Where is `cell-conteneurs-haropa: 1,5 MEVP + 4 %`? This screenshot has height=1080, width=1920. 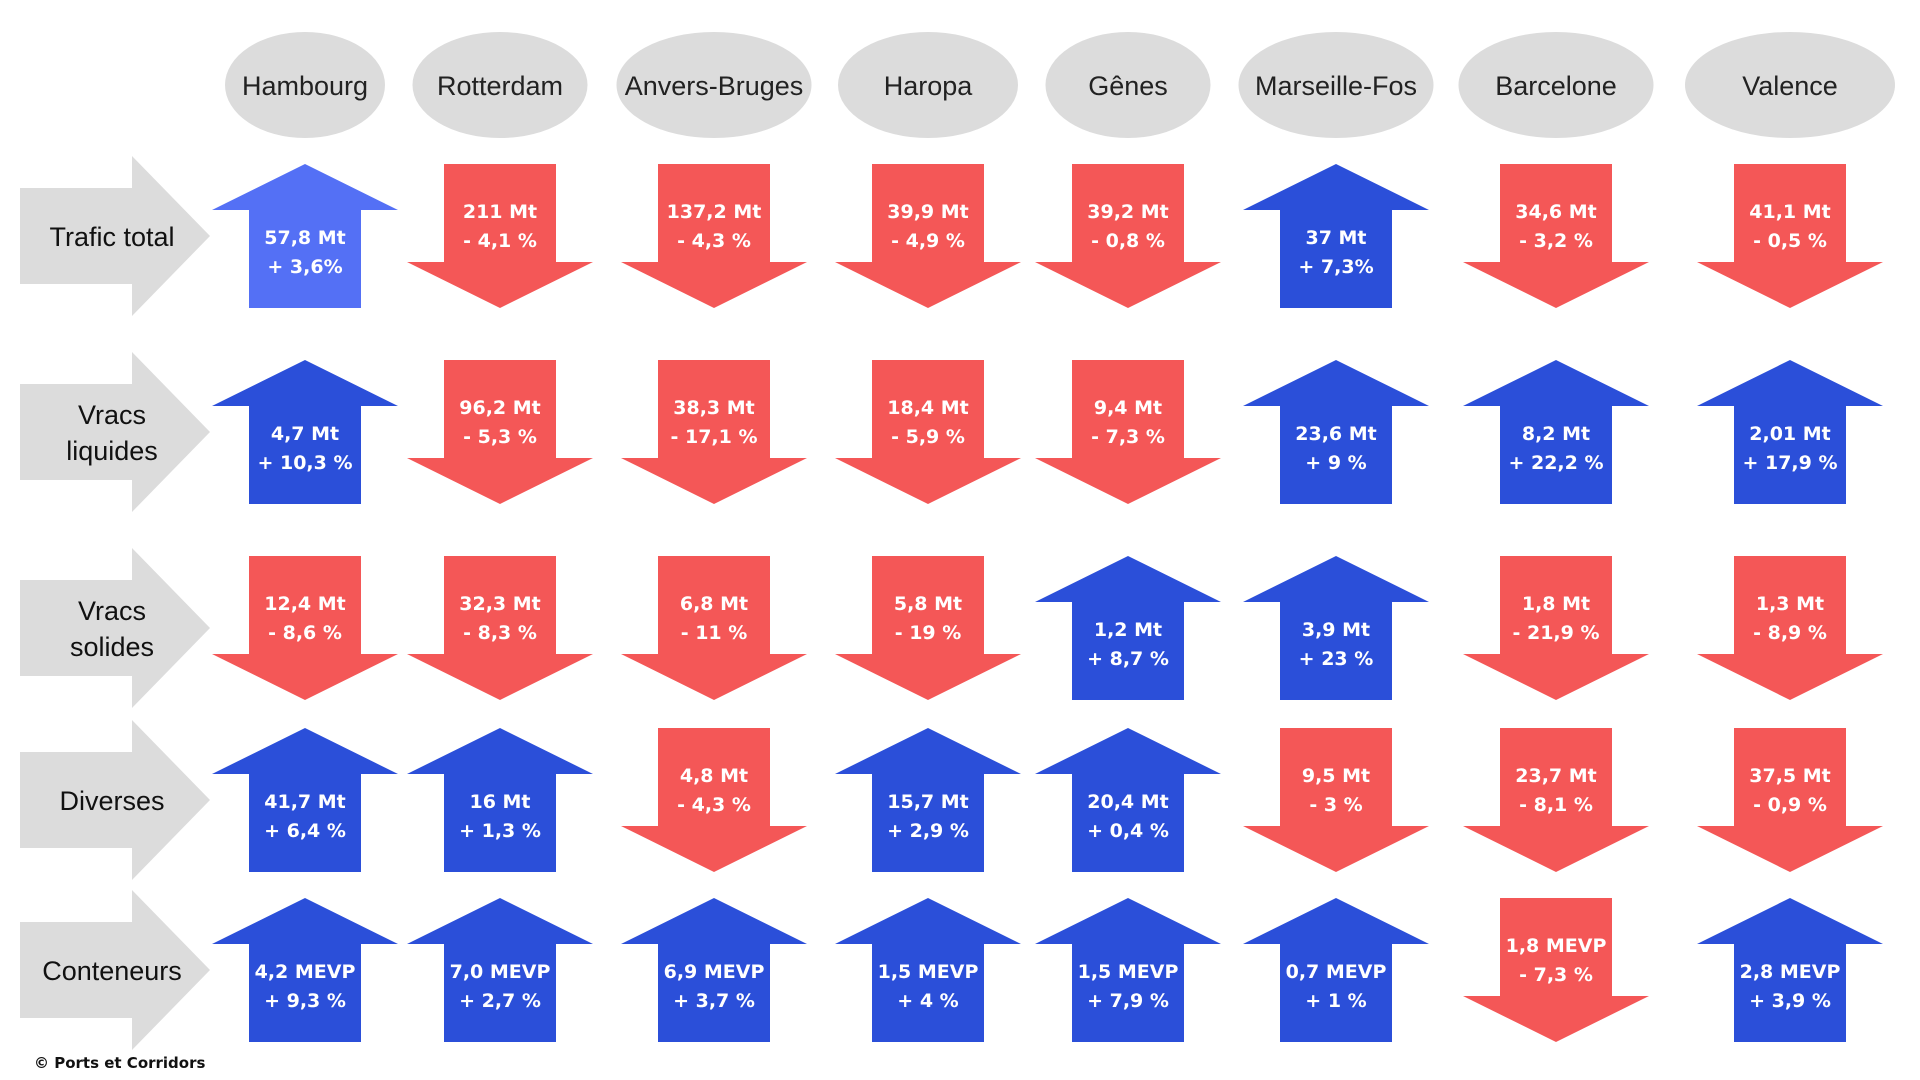 cell-conteneurs-haropa: 1,5 MEVP + 4 % is located at coordinates (928, 970).